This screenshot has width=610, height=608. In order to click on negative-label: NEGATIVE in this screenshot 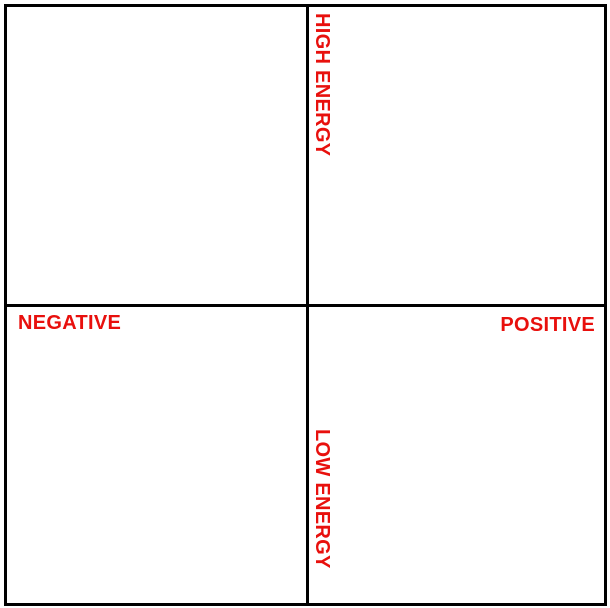, I will do `click(70, 323)`.